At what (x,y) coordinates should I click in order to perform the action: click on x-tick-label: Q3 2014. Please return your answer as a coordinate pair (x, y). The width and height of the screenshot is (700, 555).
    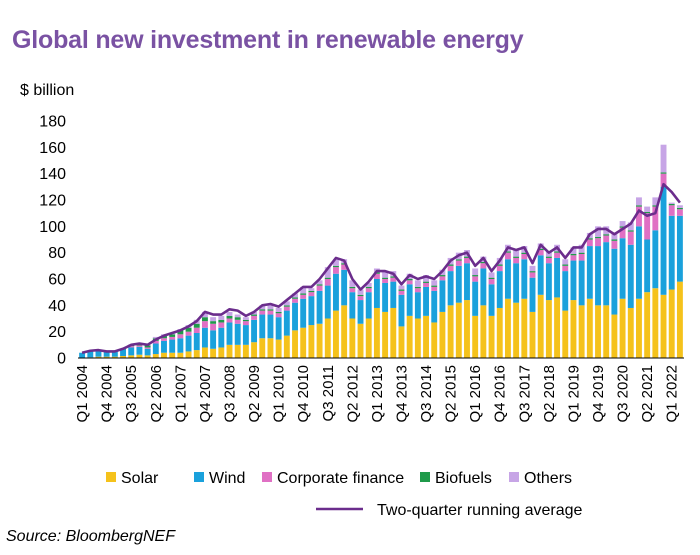
    Looking at the image, I should click on (426, 394).